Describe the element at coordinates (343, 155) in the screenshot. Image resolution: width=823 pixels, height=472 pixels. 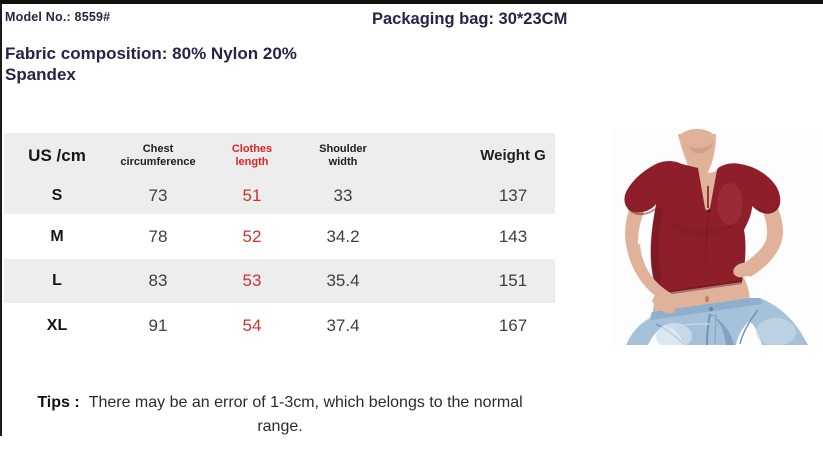
I see `shoulder-column-header: Shoulder width` at that location.